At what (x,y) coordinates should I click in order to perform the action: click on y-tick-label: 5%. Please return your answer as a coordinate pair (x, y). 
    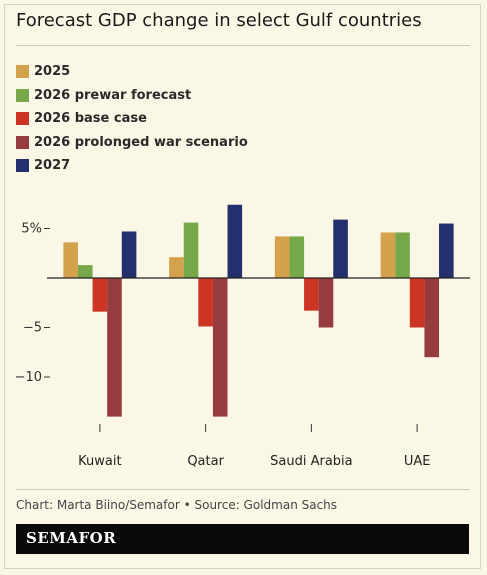
    Looking at the image, I should click on (31, 229).